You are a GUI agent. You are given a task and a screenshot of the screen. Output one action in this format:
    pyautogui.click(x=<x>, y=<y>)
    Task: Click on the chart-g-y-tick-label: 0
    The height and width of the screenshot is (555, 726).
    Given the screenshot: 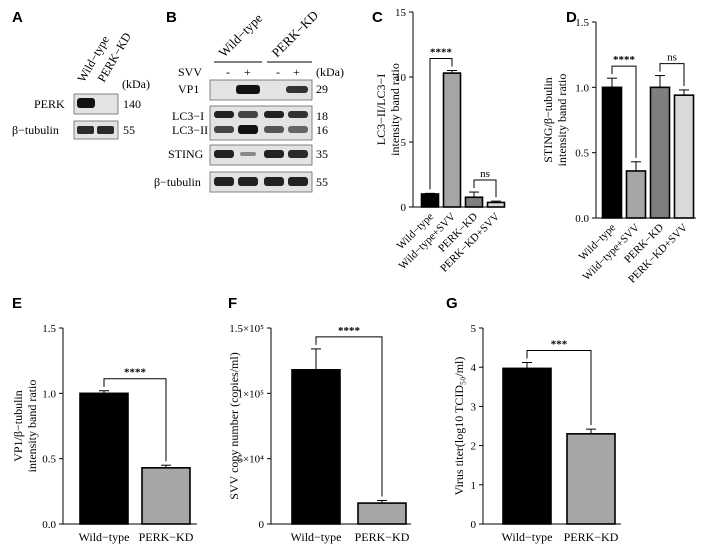 What is the action you would take?
    pyautogui.click(x=474, y=525)
    